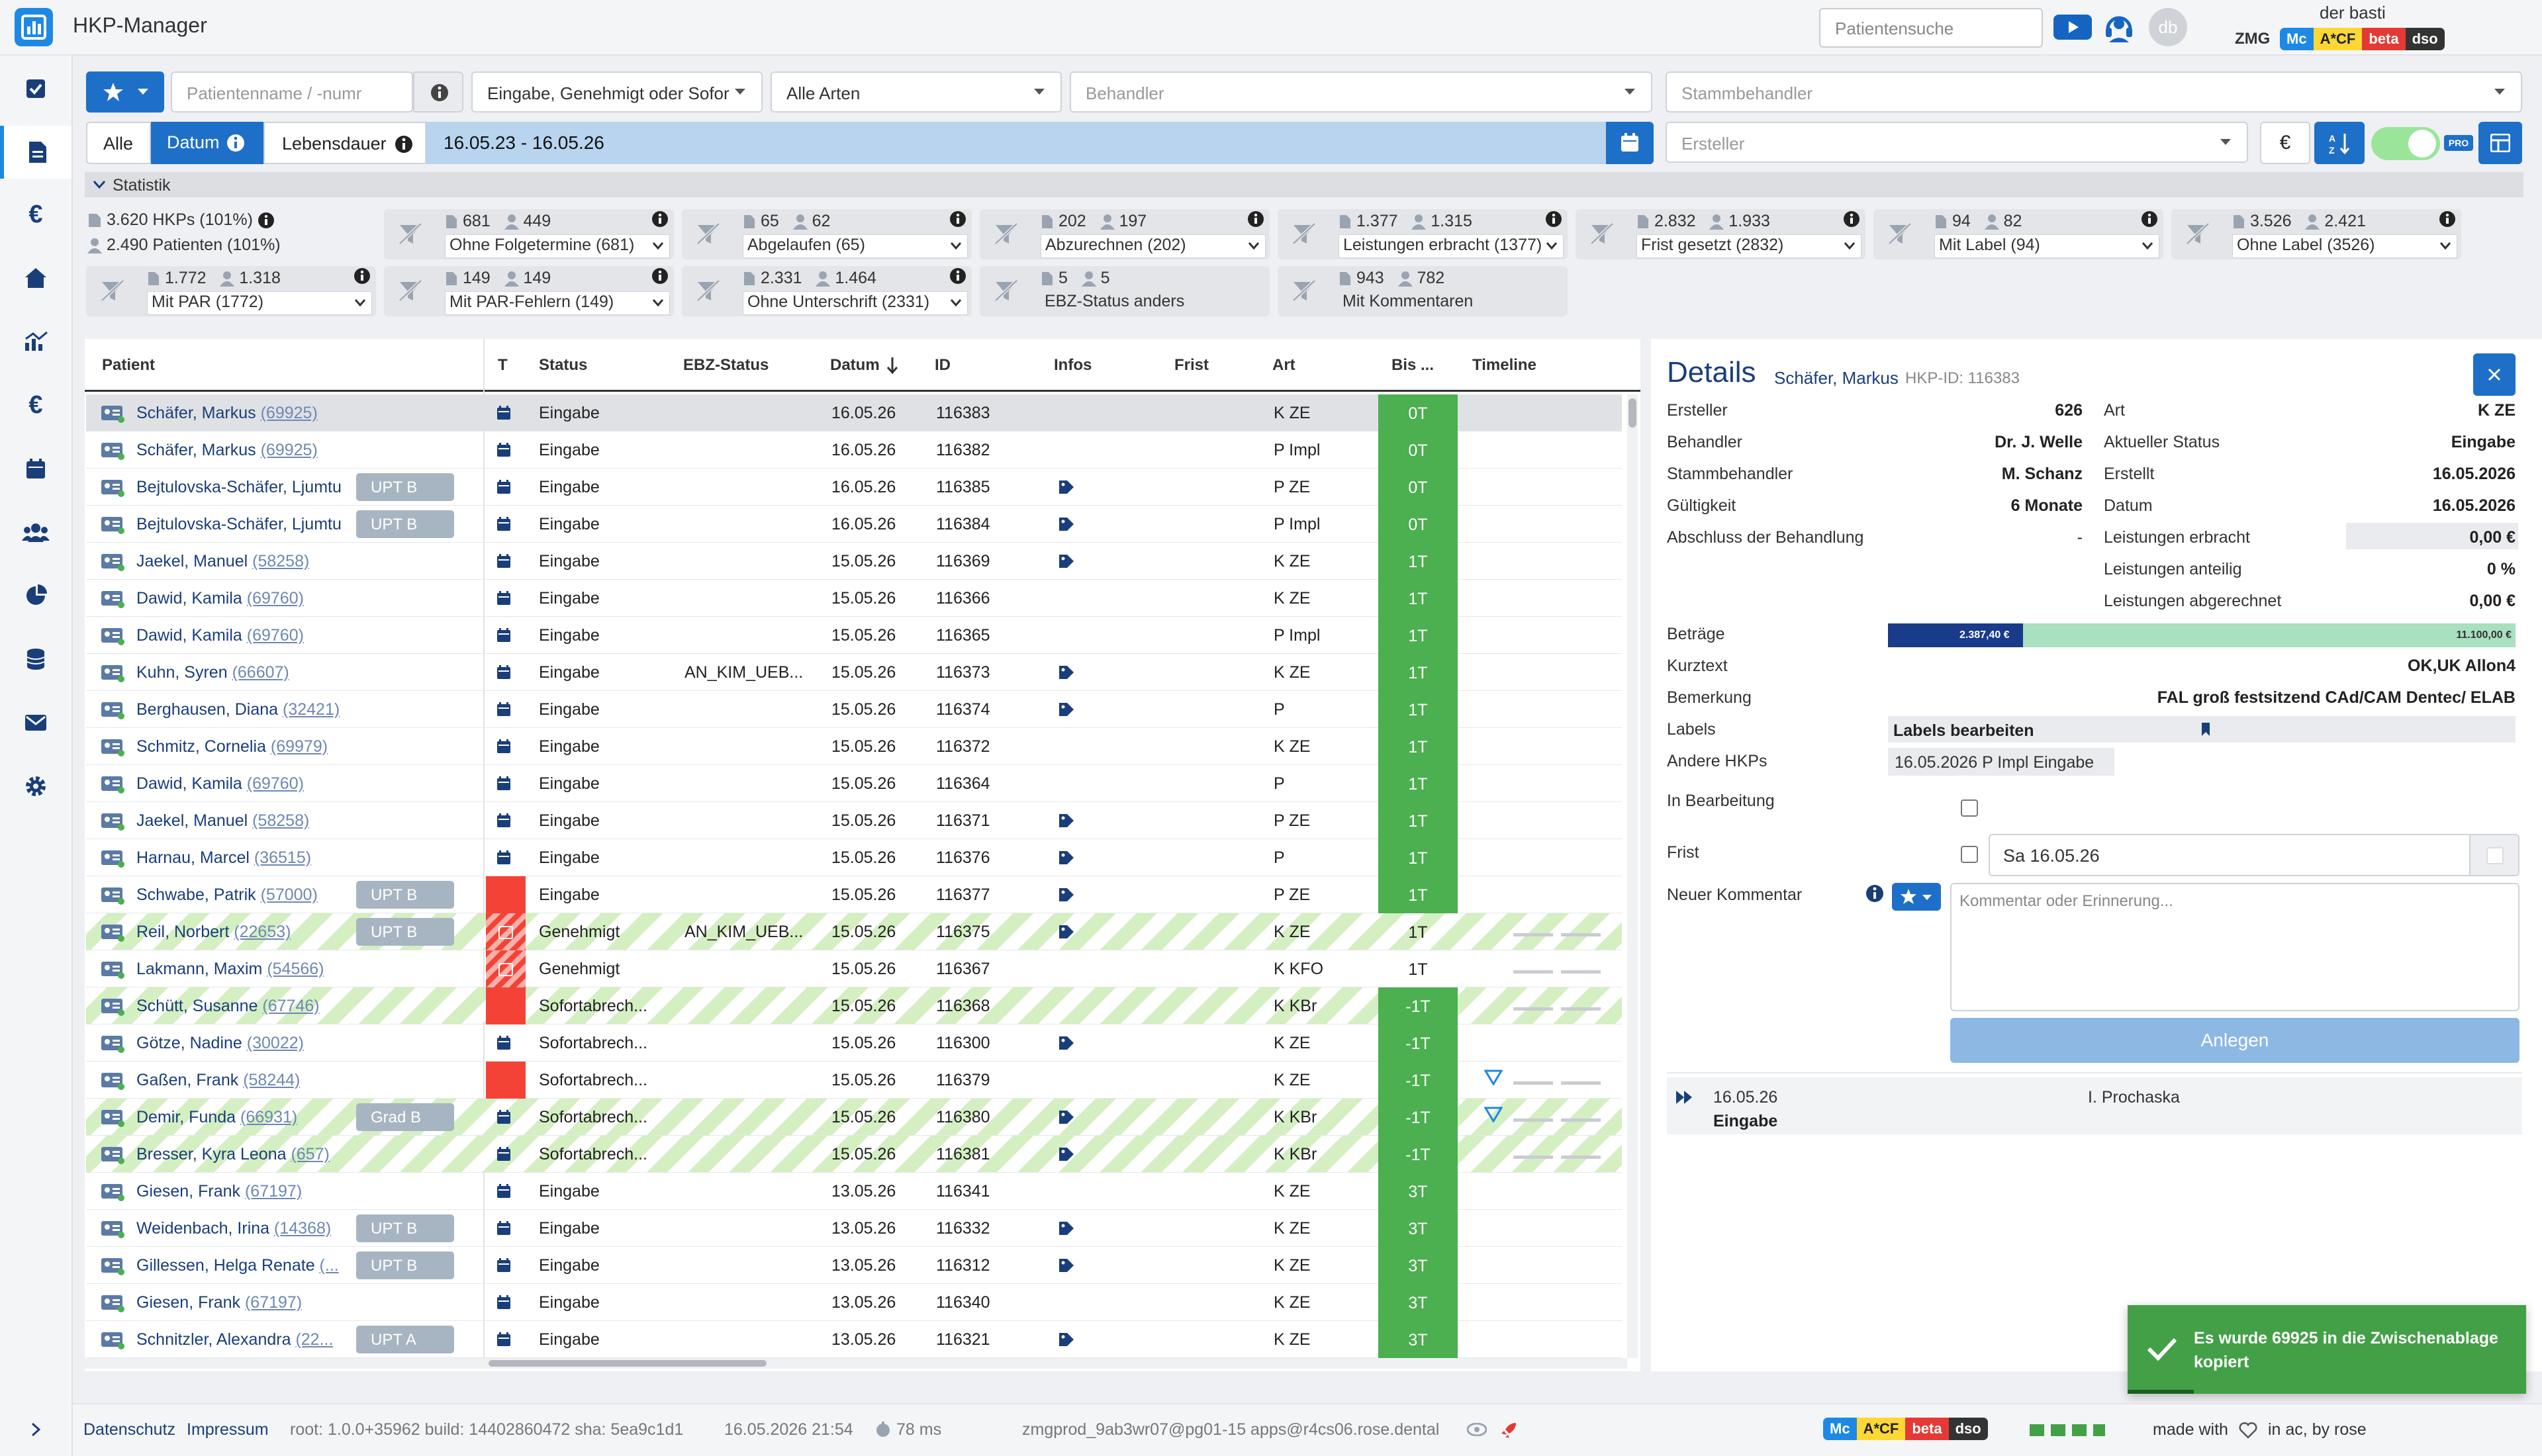 This screenshot has width=2542, height=1456. I want to click on patient-id-link: (66607), so click(261, 672).